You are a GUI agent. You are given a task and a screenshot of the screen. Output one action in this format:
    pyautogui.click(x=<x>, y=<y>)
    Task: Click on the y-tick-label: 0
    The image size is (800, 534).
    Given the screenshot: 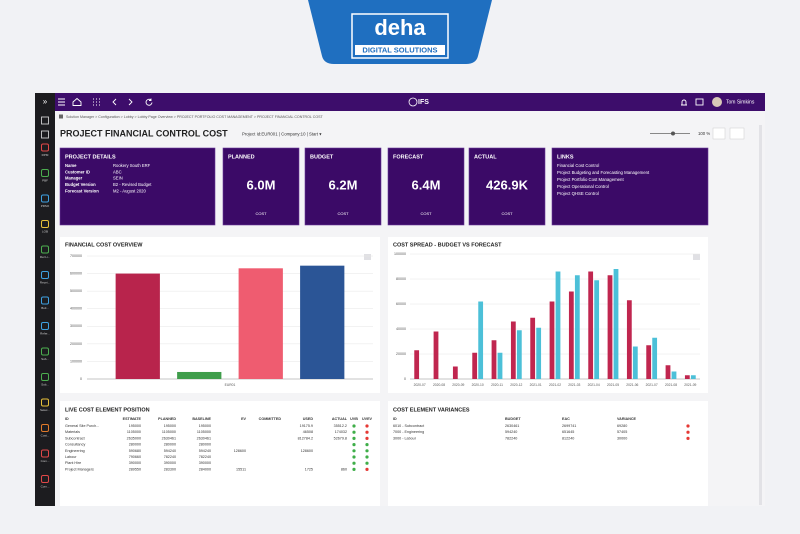 What is the action you would take?
    pyautogui.click(x=81, y=379)
    